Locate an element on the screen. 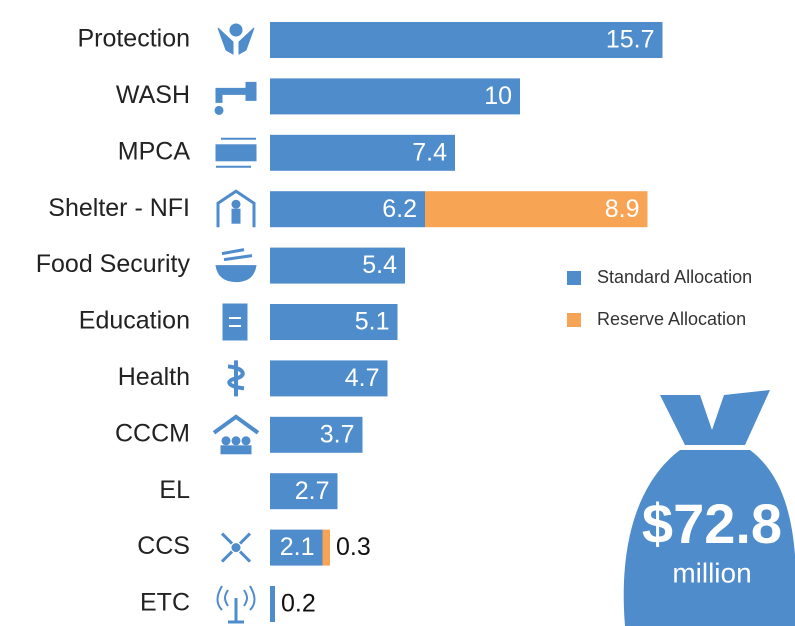  value-label: 3.7 is located at coordinates (337, 434).